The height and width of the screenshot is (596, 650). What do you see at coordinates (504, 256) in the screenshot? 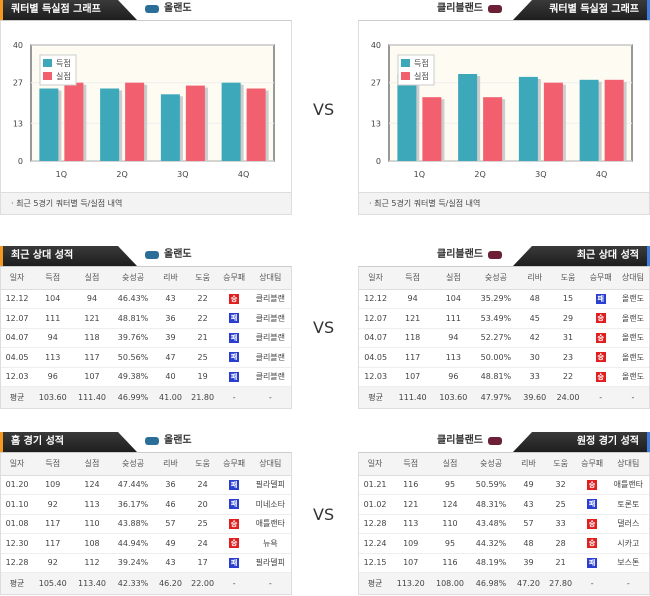
I see `section-header: 최근 상대 성적 클리블랜드` at bounding box center [504, 256].